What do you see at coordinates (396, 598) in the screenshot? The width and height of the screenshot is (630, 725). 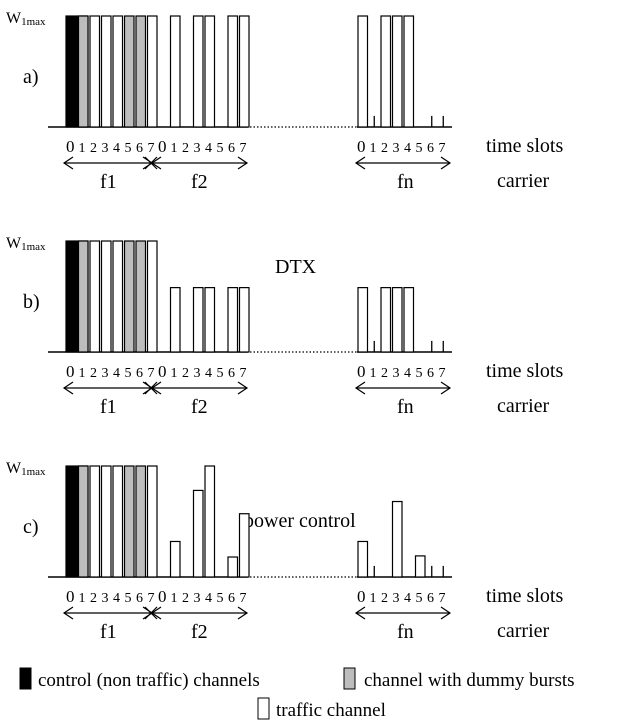 I see `slot-label-fn-3: 3` at bounding box center [396, 598].